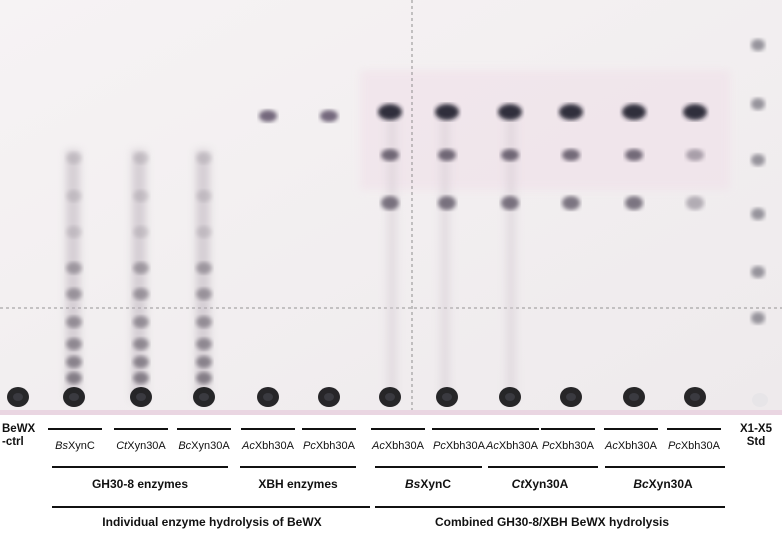 Image resolution: width=782 pixels, height=533 pixels. I want to click on lane-label: BsXynC, so click(75, 446).